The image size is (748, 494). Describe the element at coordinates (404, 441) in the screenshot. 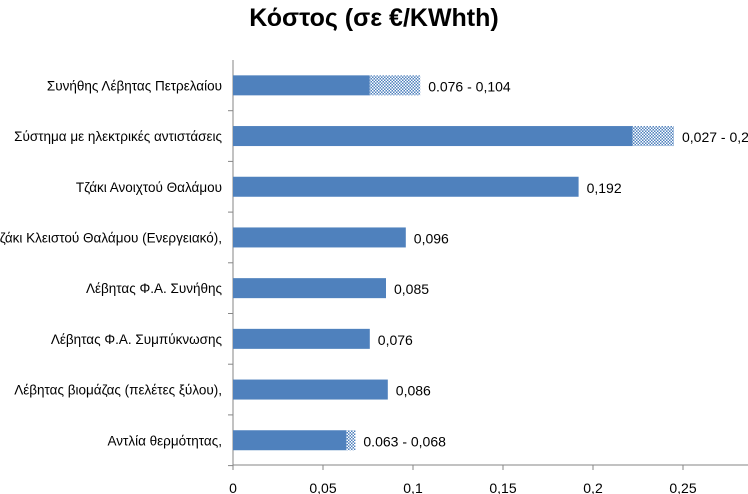

I see `data-label: 0.063 - 0,068` at that location.